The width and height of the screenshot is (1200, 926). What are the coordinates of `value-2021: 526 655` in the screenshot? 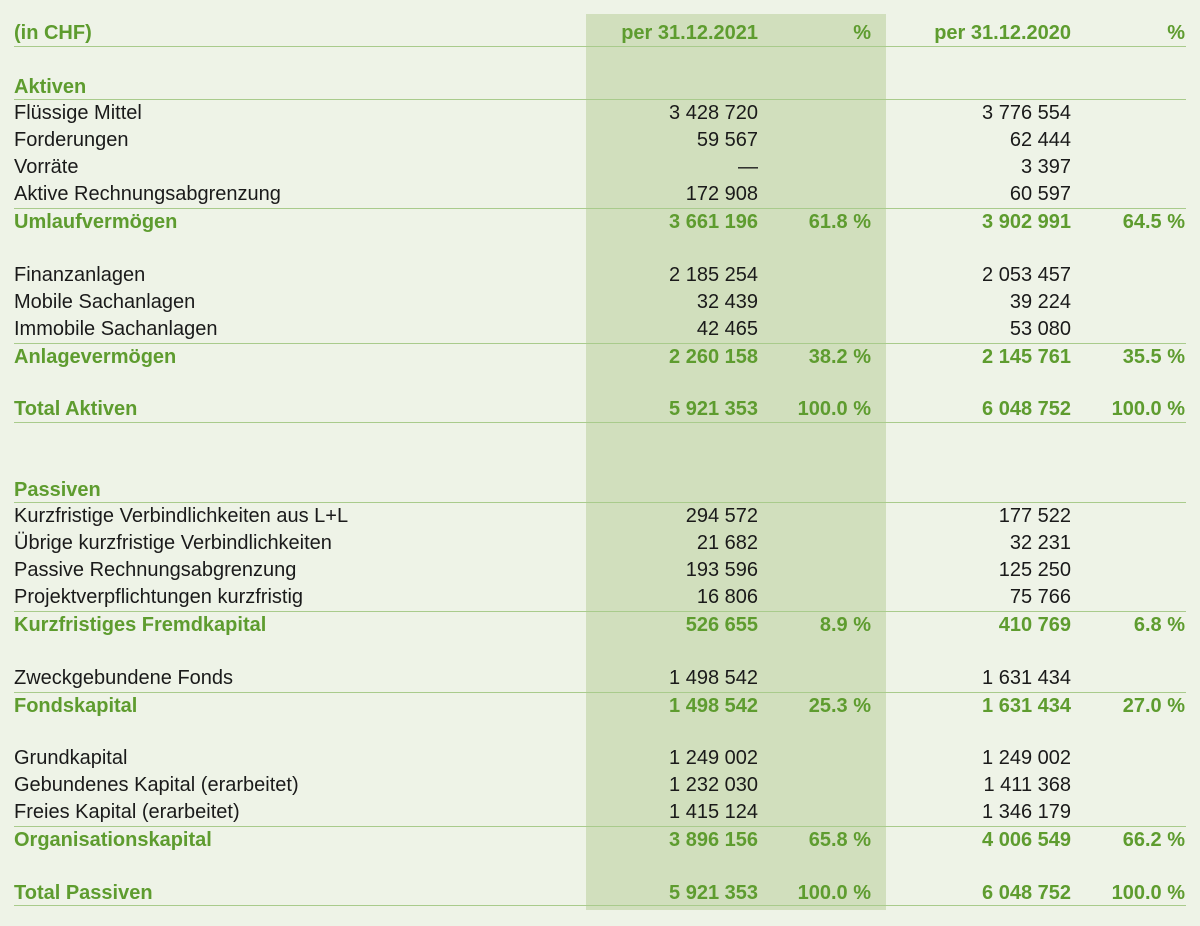 It's located at (721, 625).